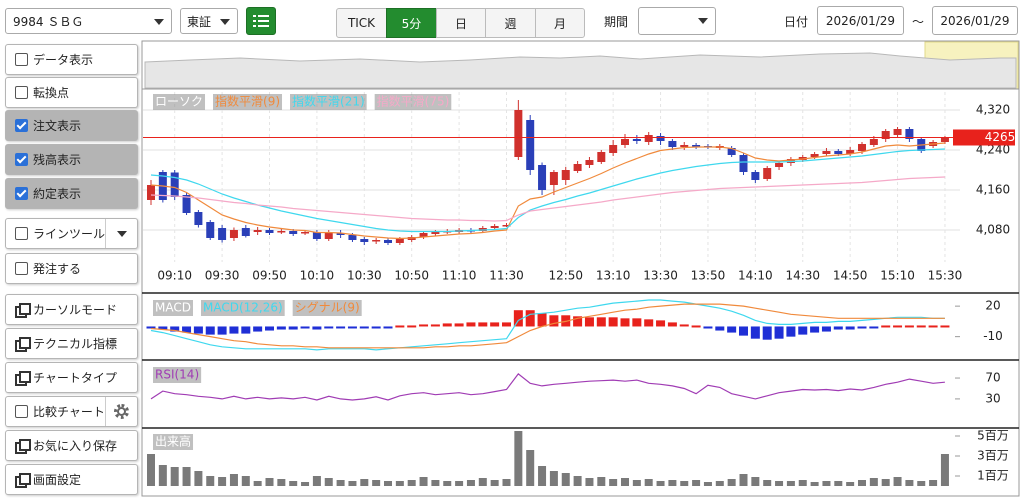  Describe the element at coordinates (71, 59) in the screenshot. I see `sidebar-button: データ表示` at that location.